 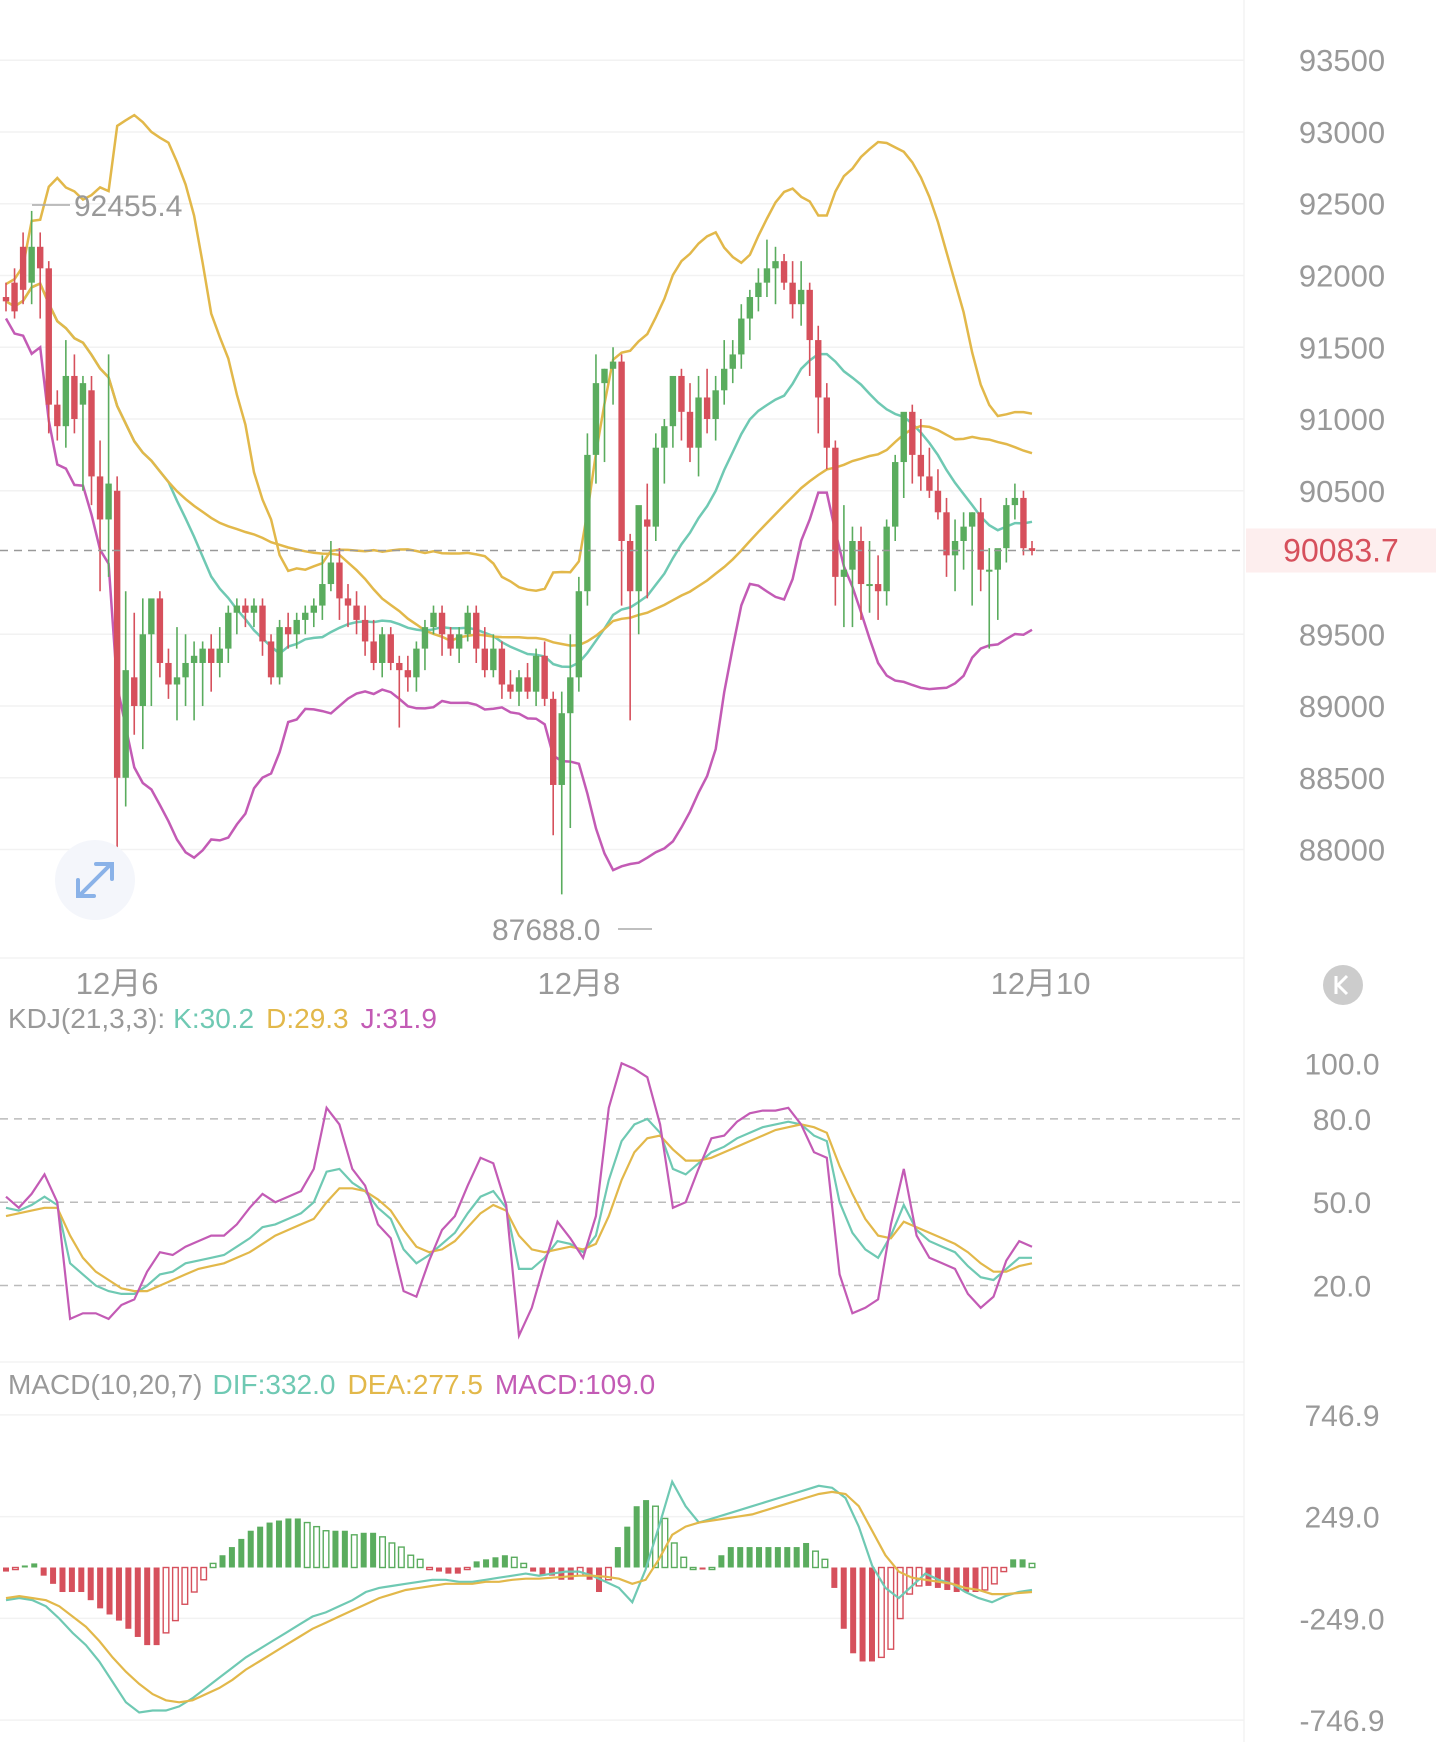 What do you see at coordinates (1041, 983) in the screenshot?
I see `time-tick-label: 12月10` at bounding box center [1041, 983].